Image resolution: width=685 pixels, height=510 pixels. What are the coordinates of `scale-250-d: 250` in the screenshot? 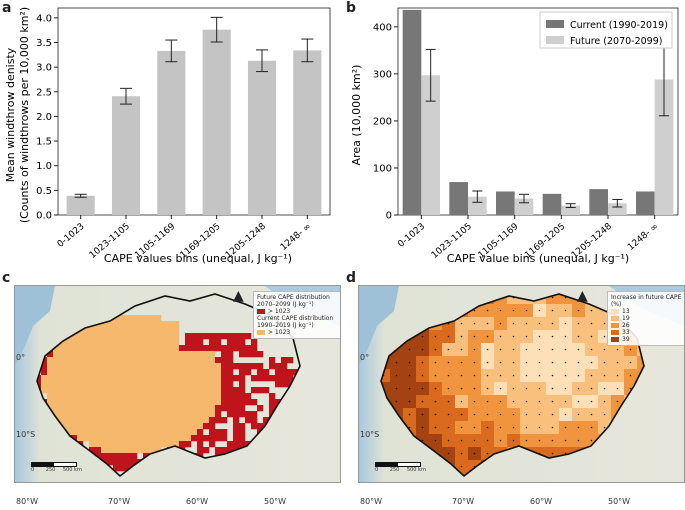 It's located at (394, 470).